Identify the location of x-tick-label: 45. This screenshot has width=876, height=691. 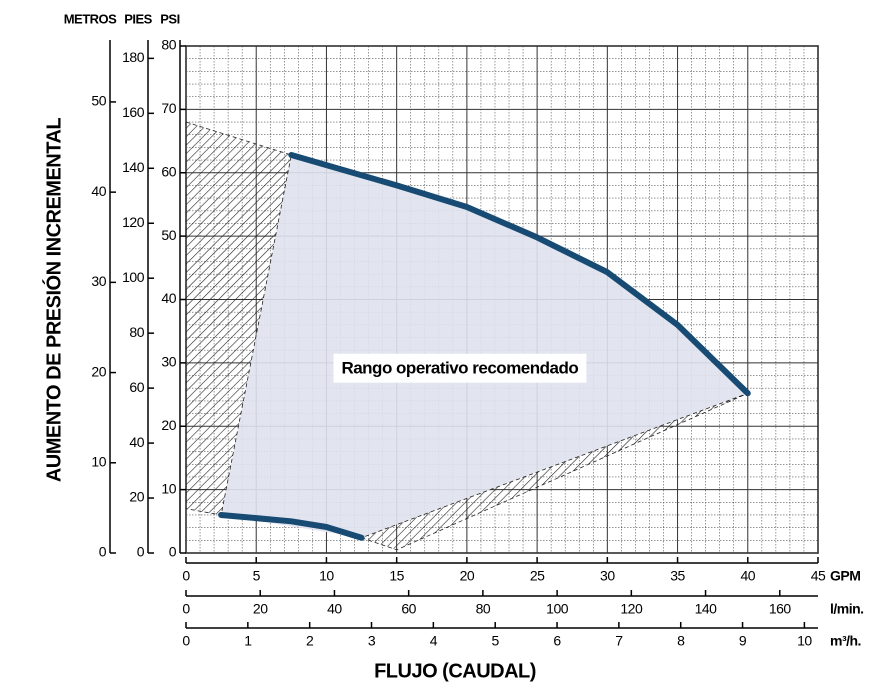
(818, 576).